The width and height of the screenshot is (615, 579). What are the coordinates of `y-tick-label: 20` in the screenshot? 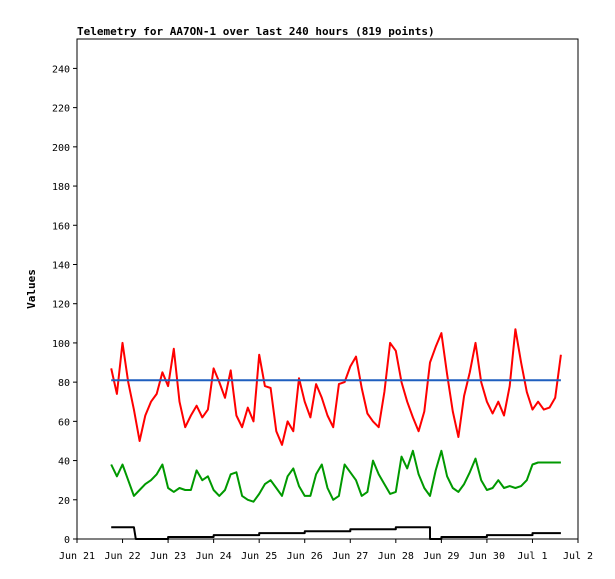 It's located at (64, 501).